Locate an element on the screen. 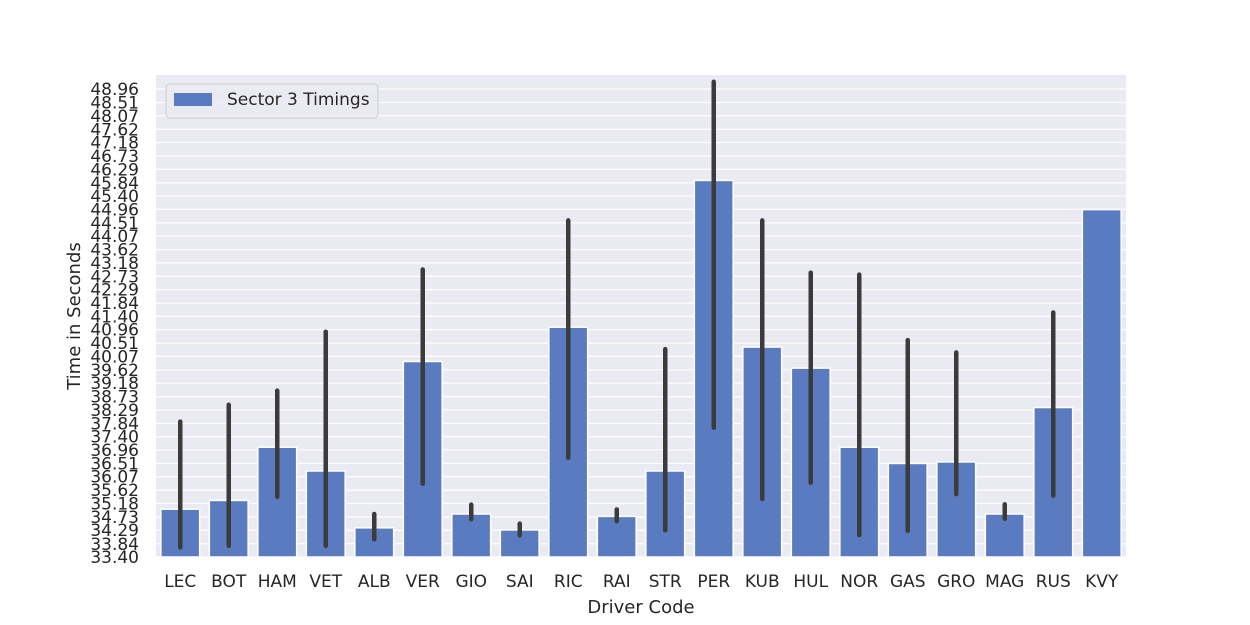  y-tick-label: 42.29 is located at coordinates (114, 291).